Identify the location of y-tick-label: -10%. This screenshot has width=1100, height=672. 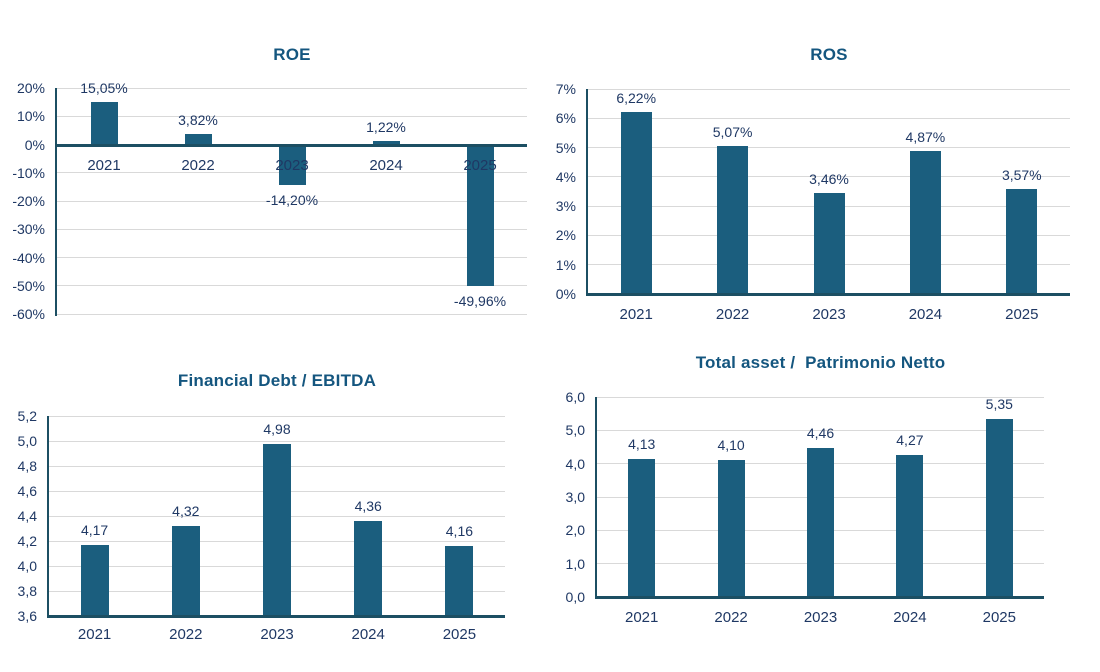
(28, 172).